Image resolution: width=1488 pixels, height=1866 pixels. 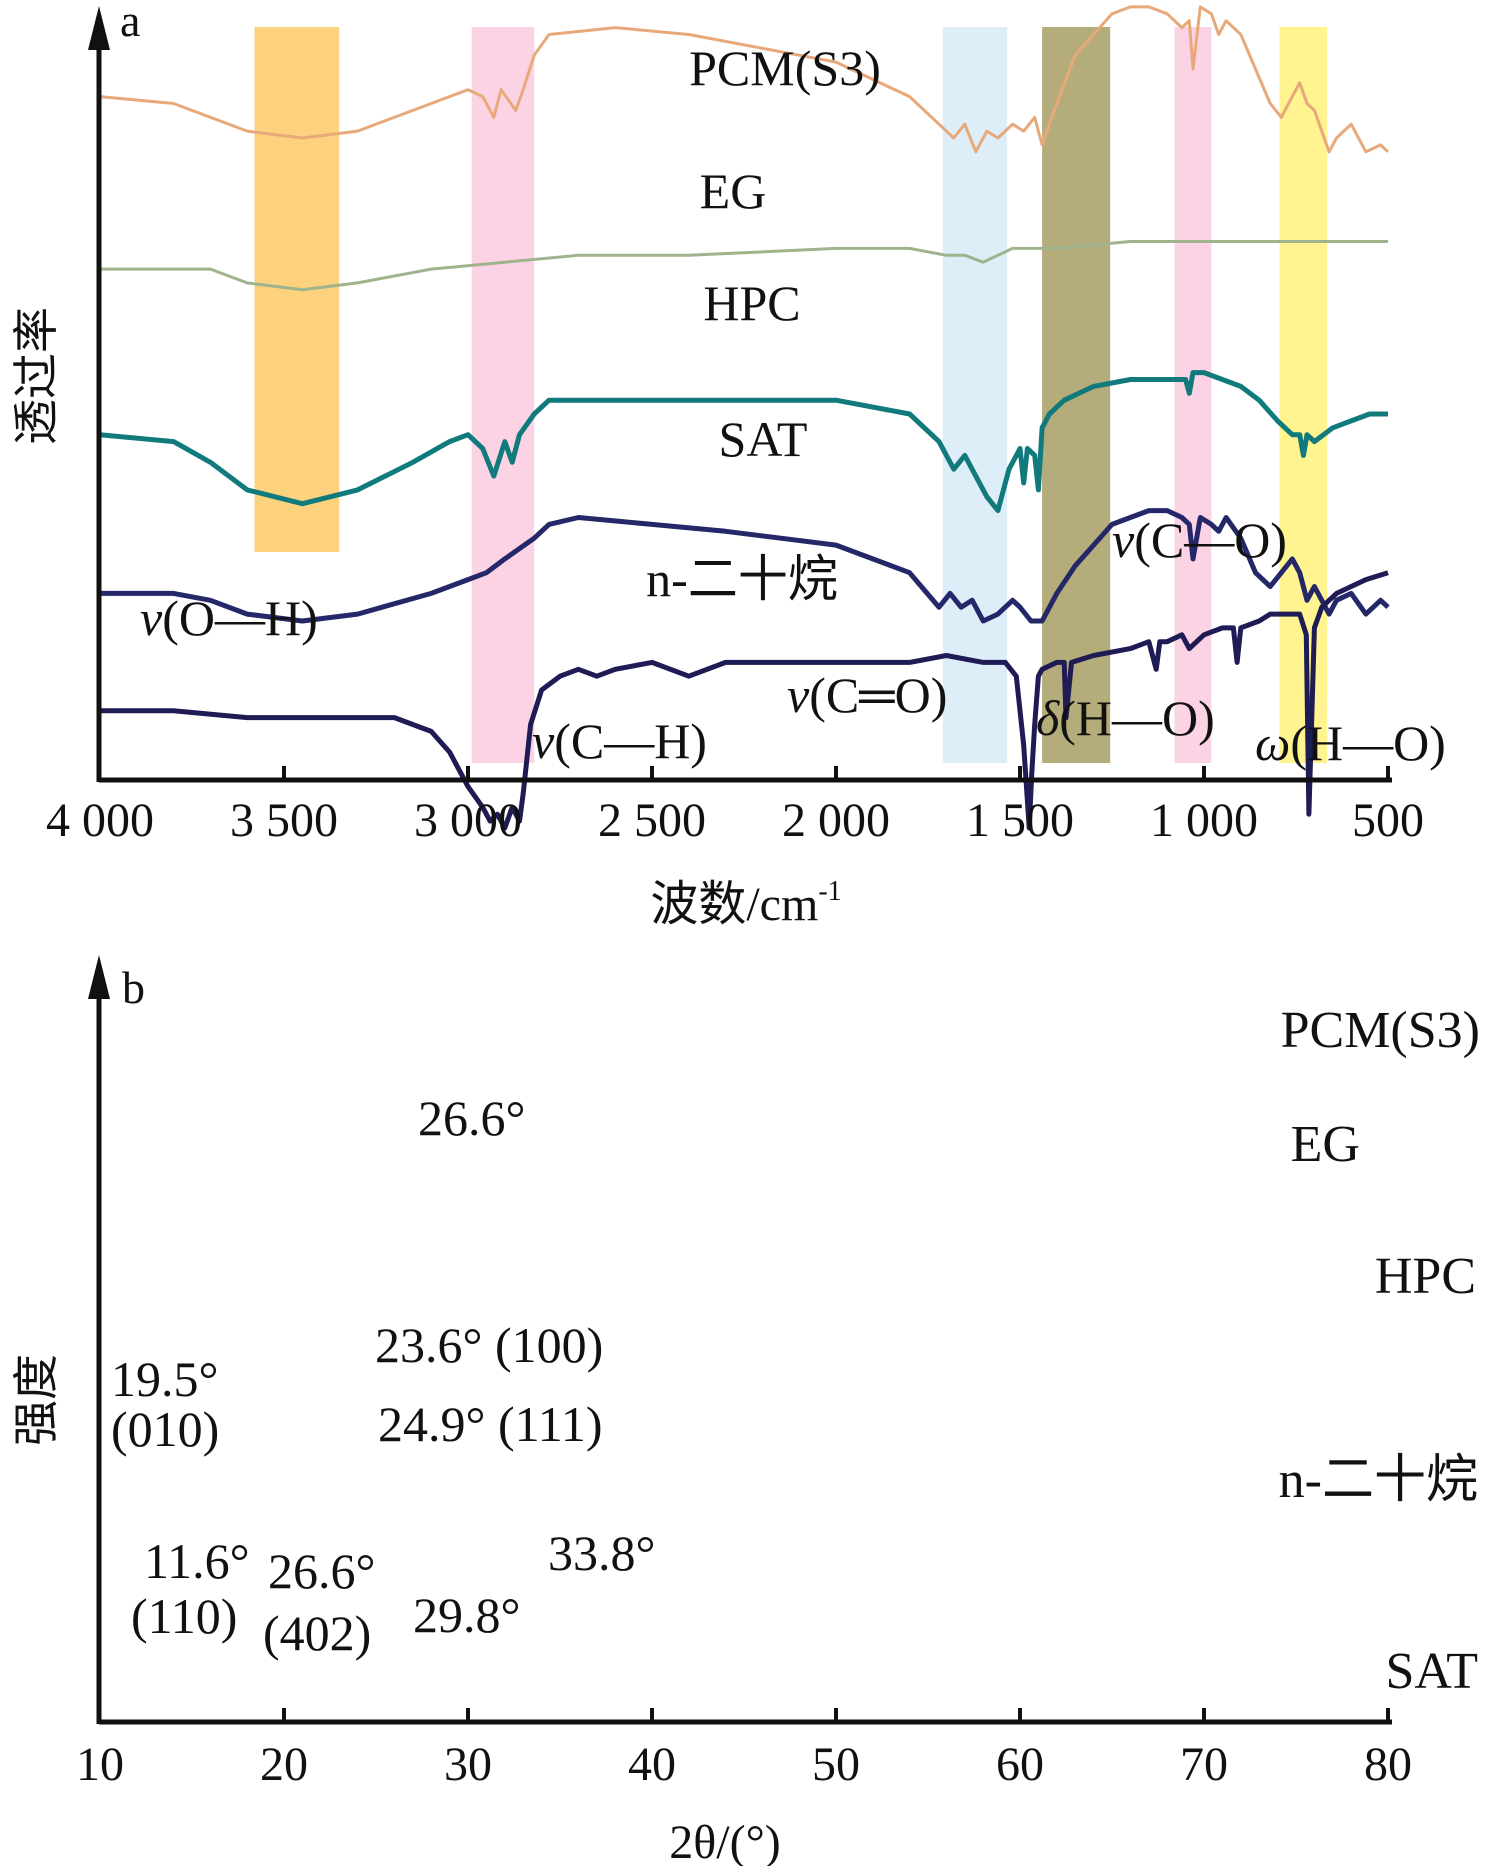 What do you see at coordinates (240, 618) in the screenshot?
I see `annotation-text: (O—H)` at bounding box center [240, 618].